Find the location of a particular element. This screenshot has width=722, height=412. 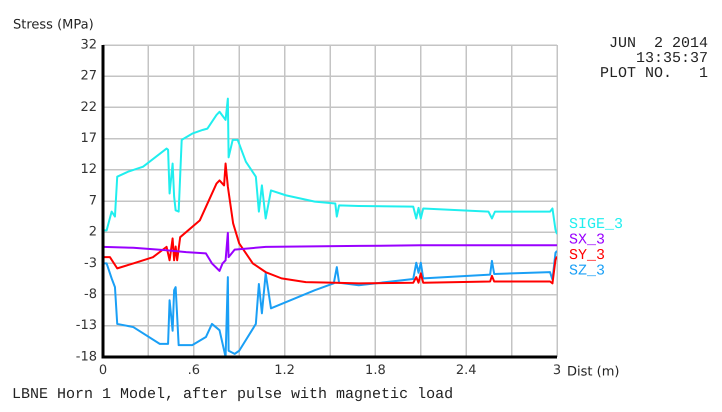

series-label: SIGE_3 is located at coordinates (596, 224).